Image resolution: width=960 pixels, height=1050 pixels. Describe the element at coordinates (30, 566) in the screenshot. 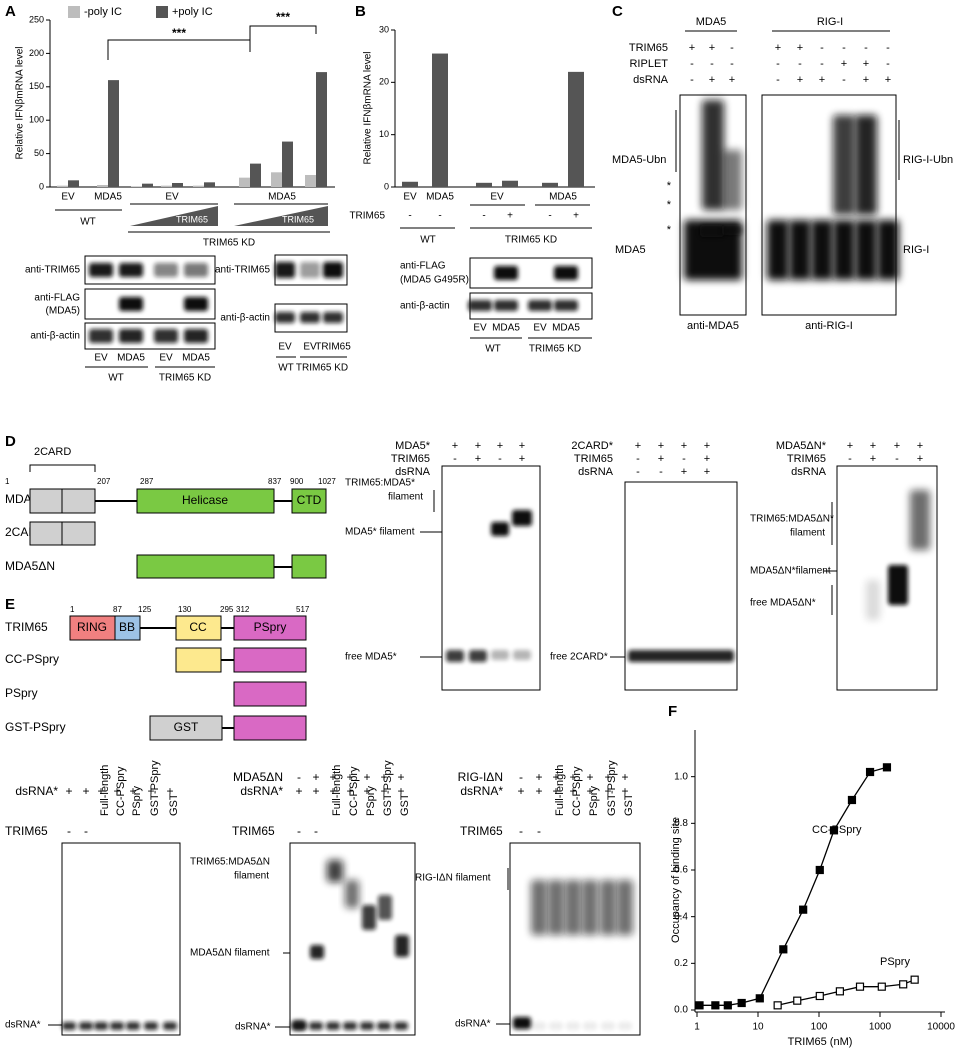

I see `construct-name: MDA5ΔN` at that location.